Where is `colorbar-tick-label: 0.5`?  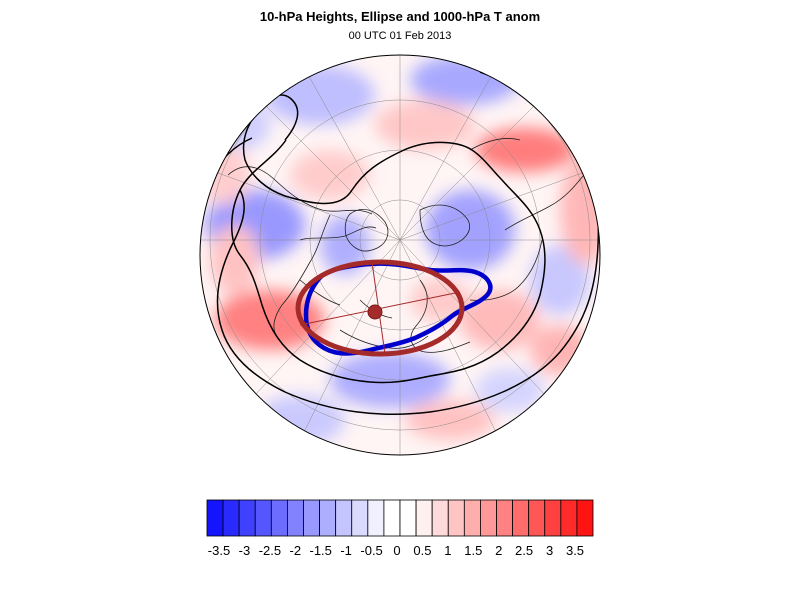 colorbar-tick-label: 0.5 is located at coordinates (422, 550).